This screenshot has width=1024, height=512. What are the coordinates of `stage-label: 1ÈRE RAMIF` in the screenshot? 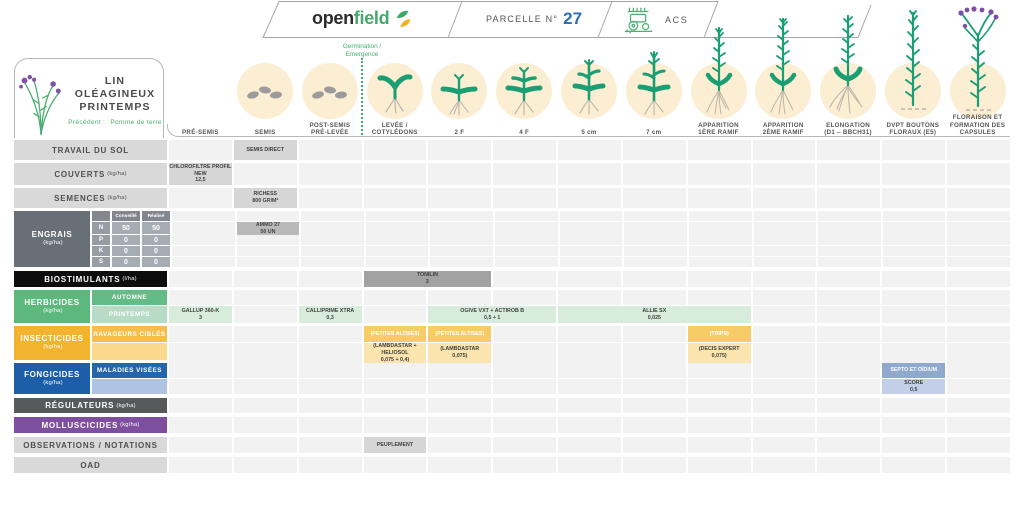 It's located at (718, 133).